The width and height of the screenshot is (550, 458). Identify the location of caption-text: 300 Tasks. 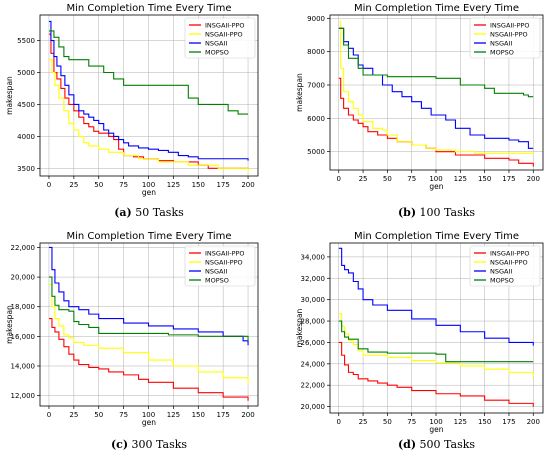
(157, 444).